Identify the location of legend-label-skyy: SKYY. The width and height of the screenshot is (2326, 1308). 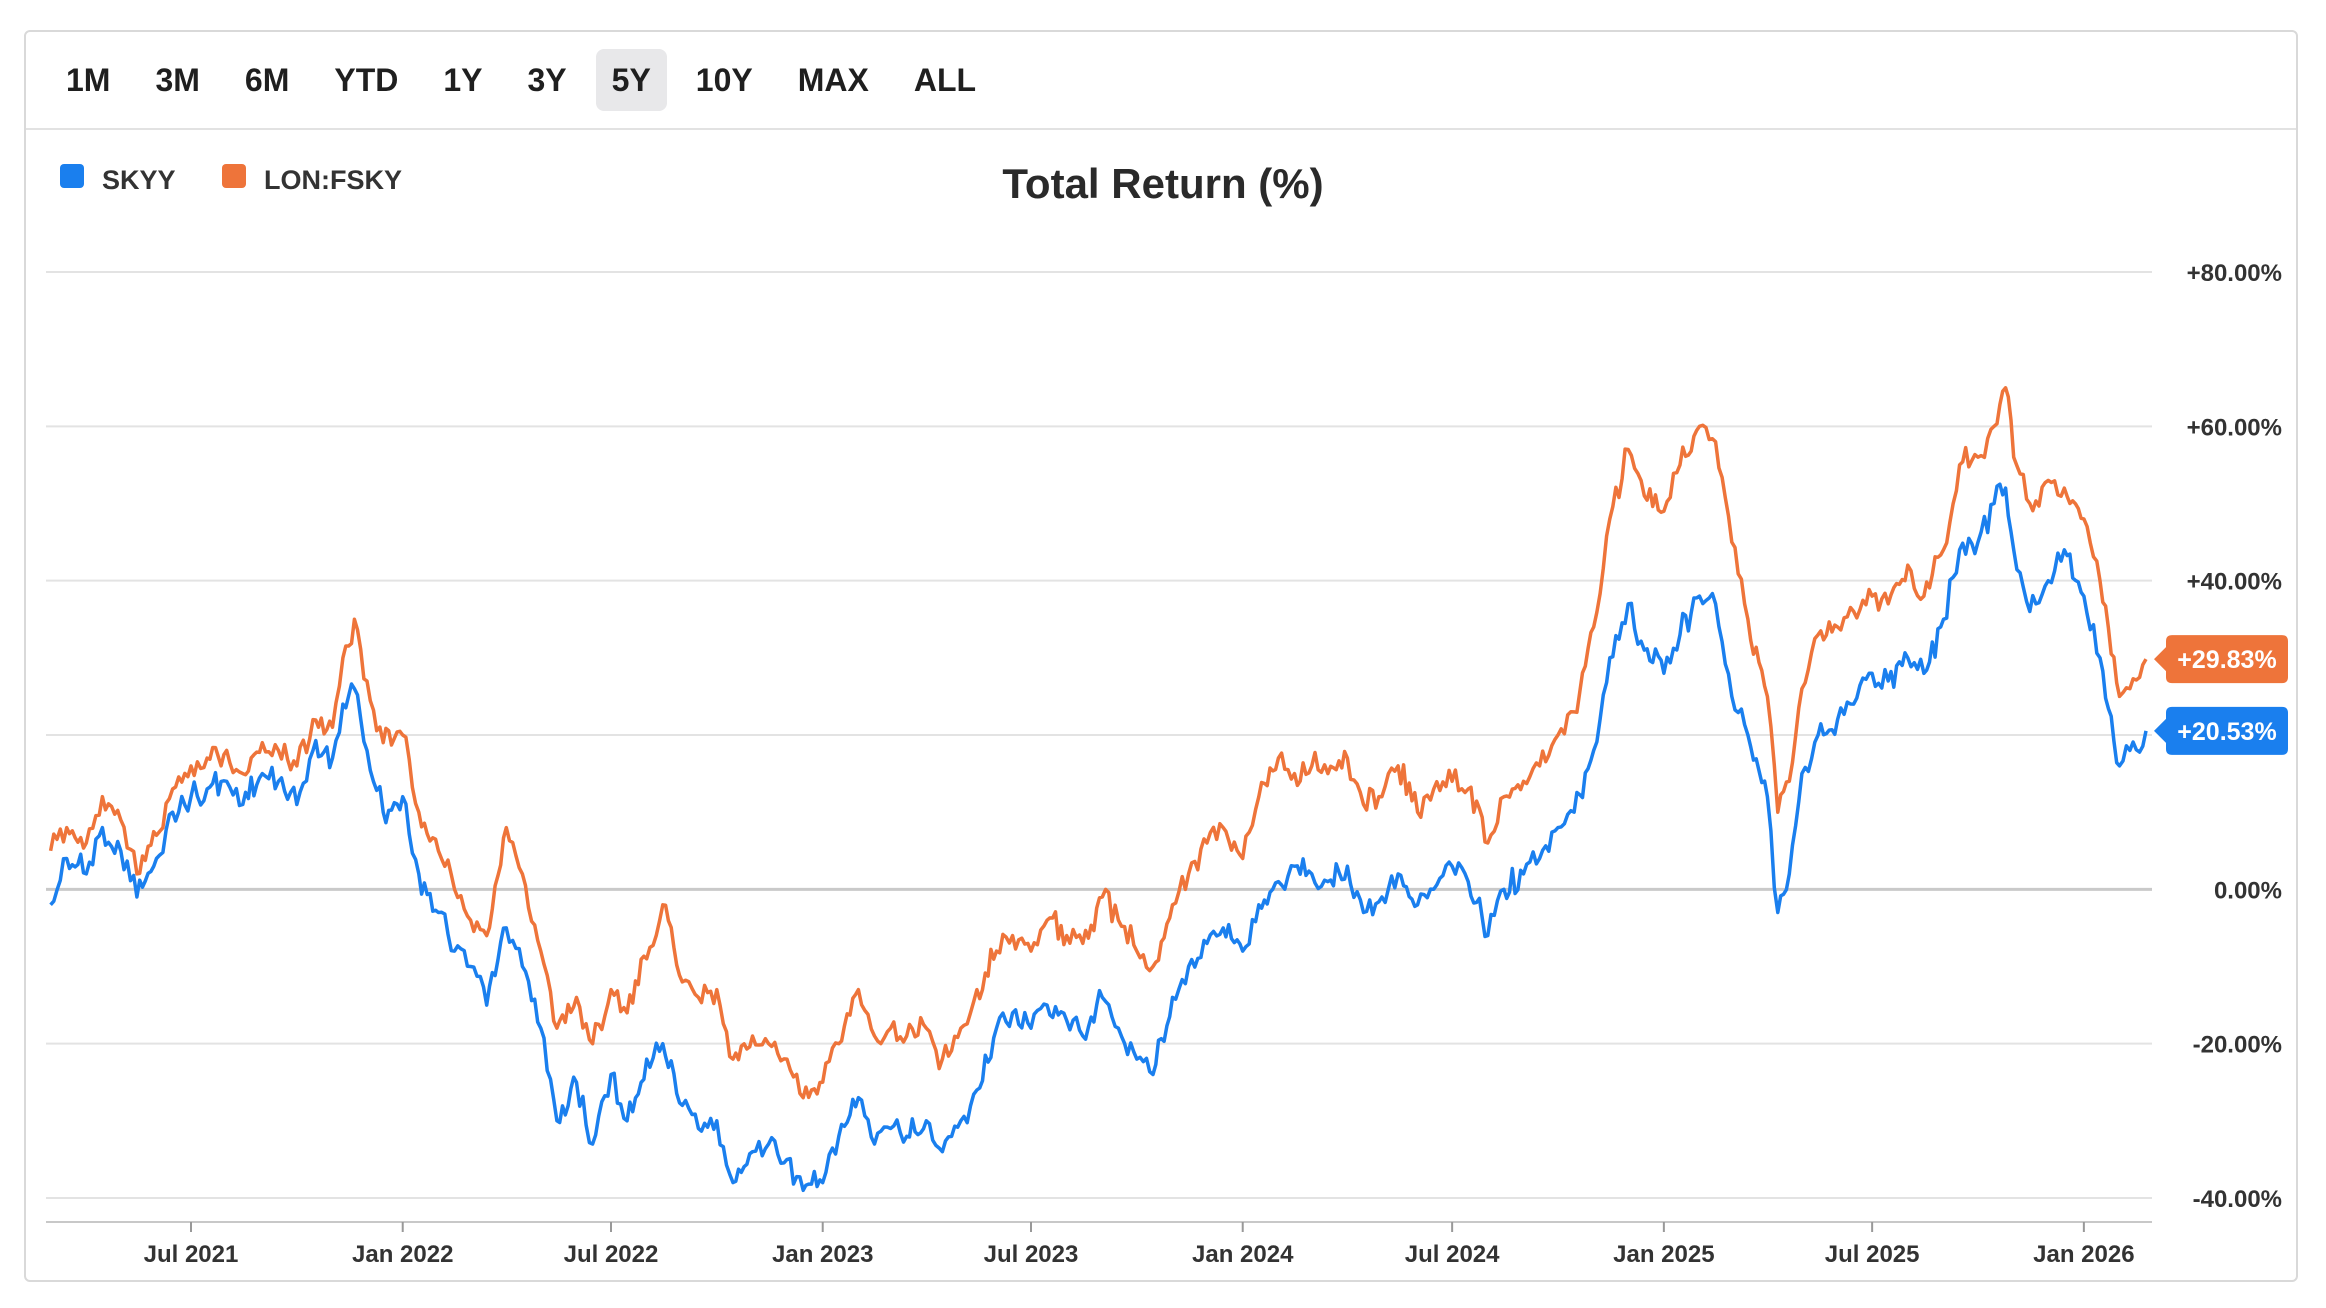
(139, 180).